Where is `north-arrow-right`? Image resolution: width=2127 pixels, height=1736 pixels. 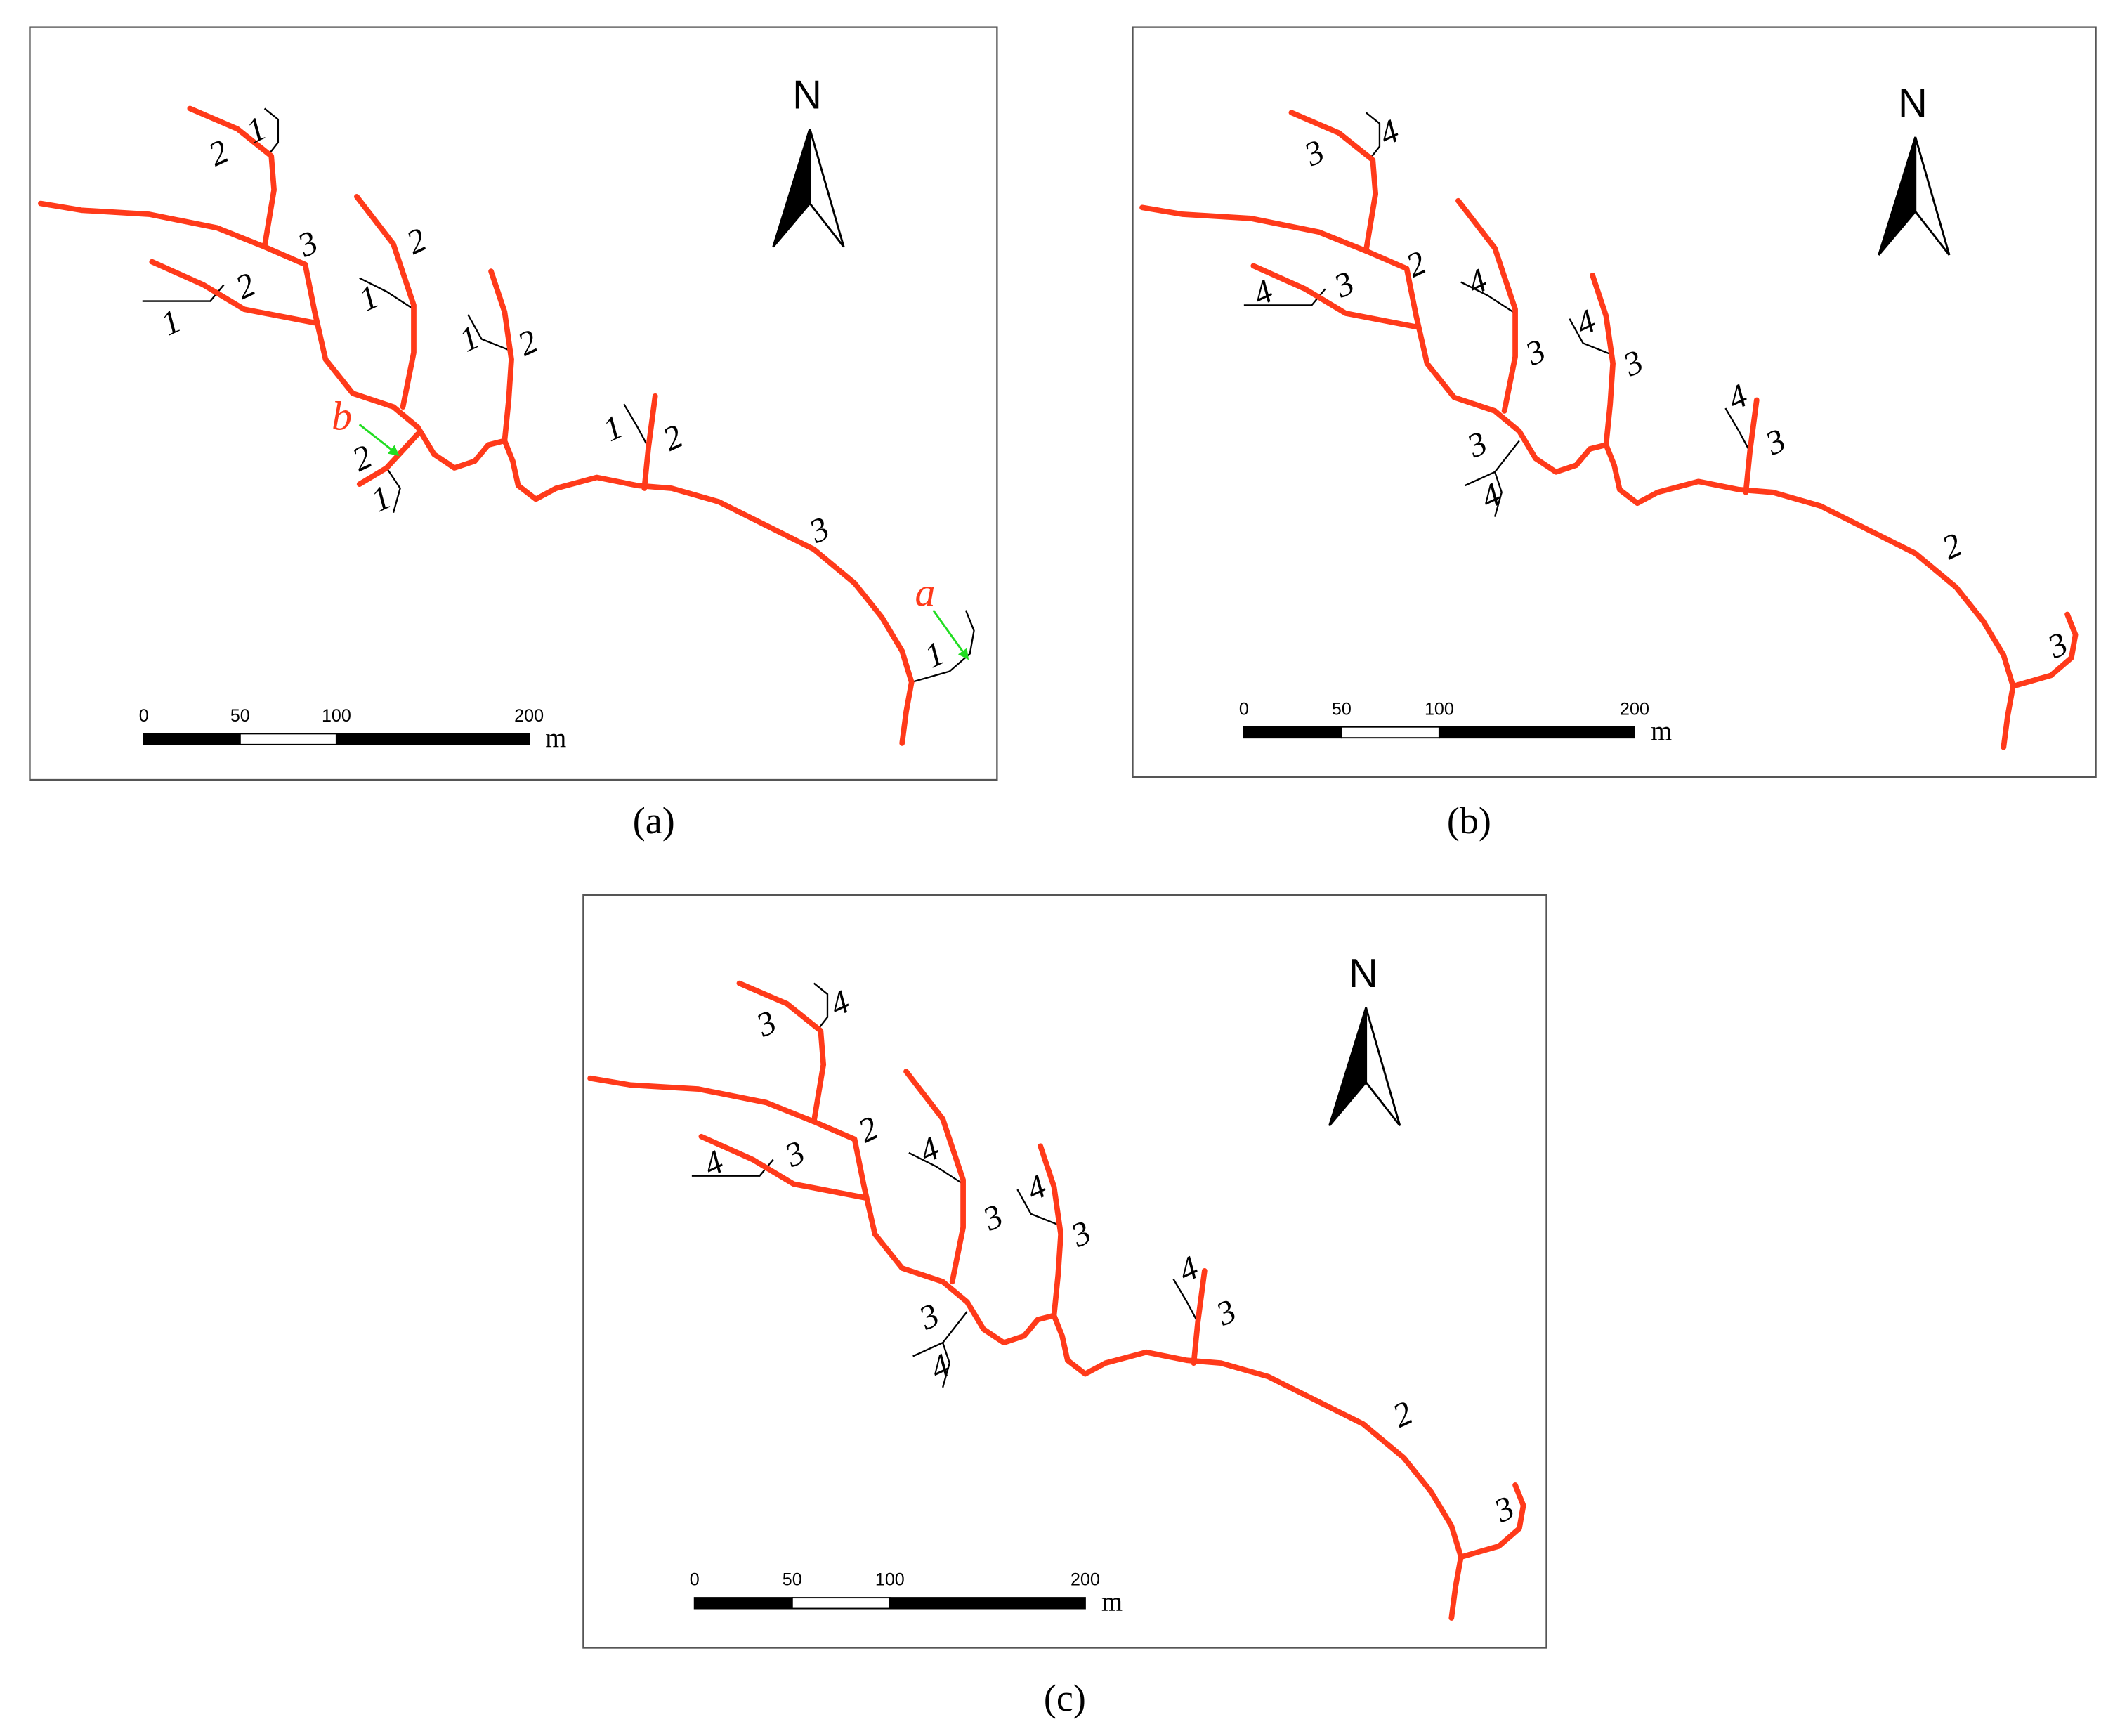 north-arrow-right is located at coordinates (827, 188).